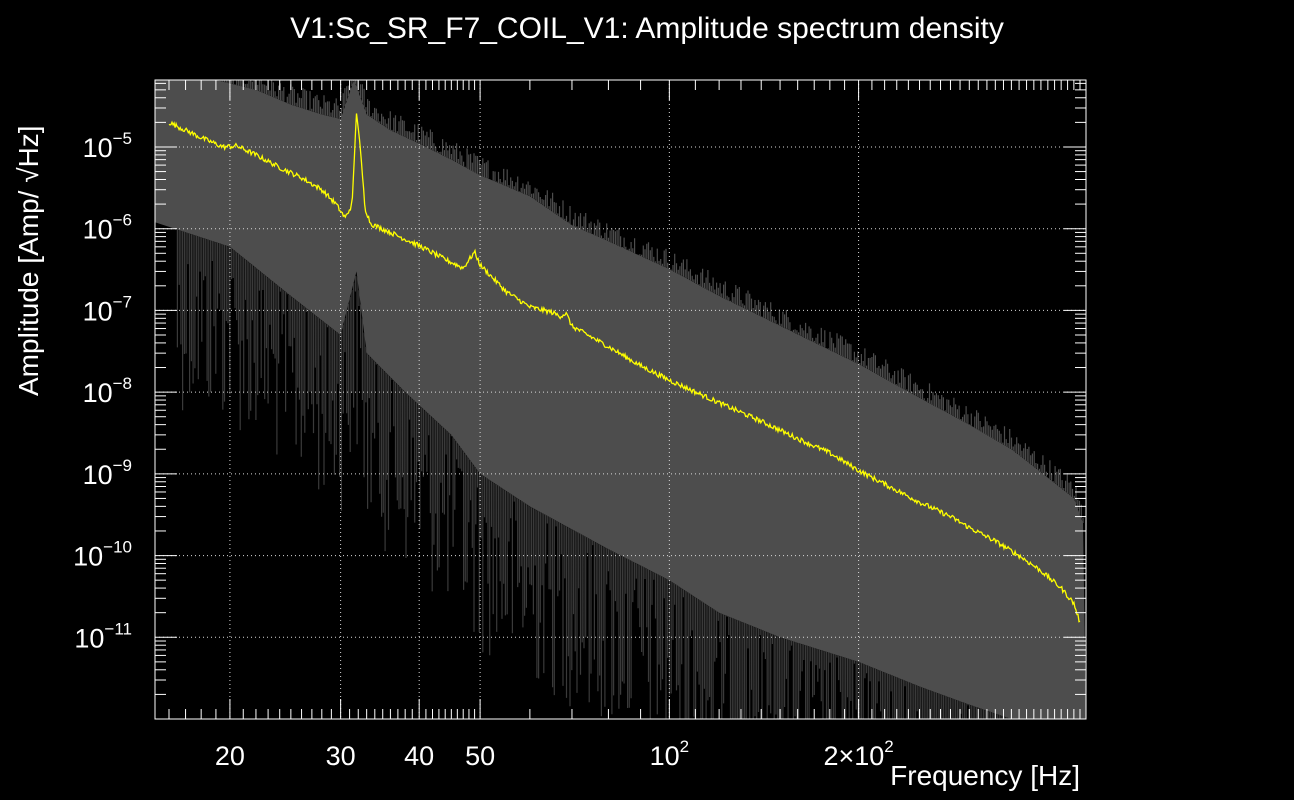 The image size is (1294, 800). What do you see at coordinates (102, 555) in the screenshot?
I see `y-tick-label: 10⁻¹⁰` at bounding box center [102, 555].